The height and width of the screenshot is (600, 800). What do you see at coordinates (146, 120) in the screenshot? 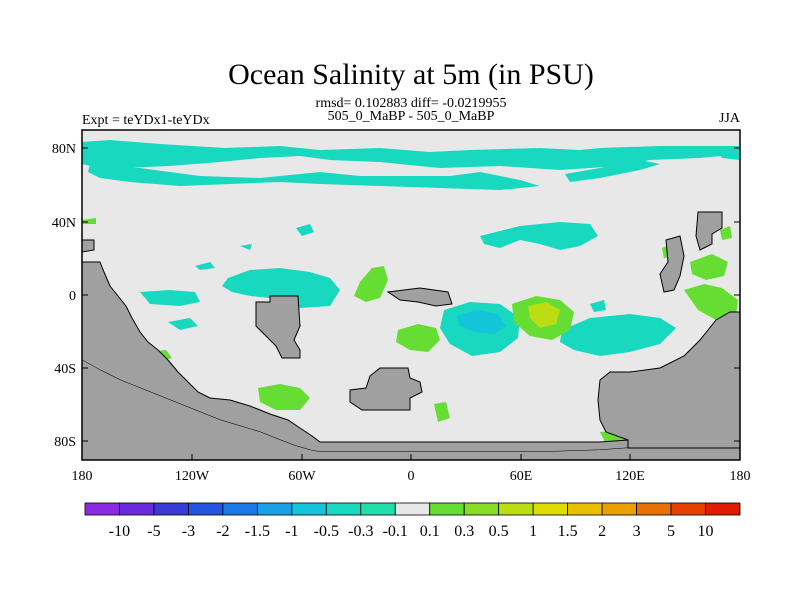
I see `experiment-label: Expt = teYDx1-teYDx` at bounding box center [146, 120].